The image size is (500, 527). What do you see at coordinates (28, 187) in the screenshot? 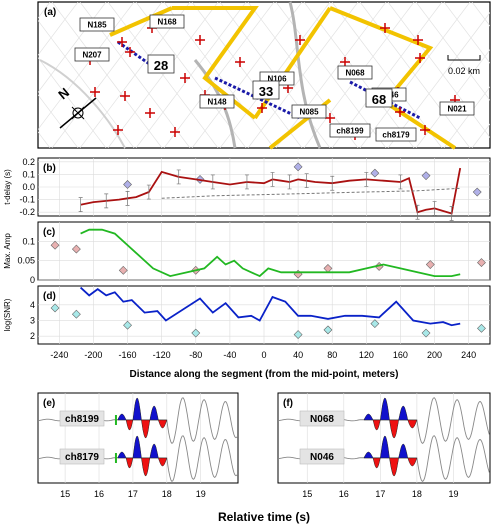
I see `y-tick-label: 0.0` at bounding box center [28, 187].